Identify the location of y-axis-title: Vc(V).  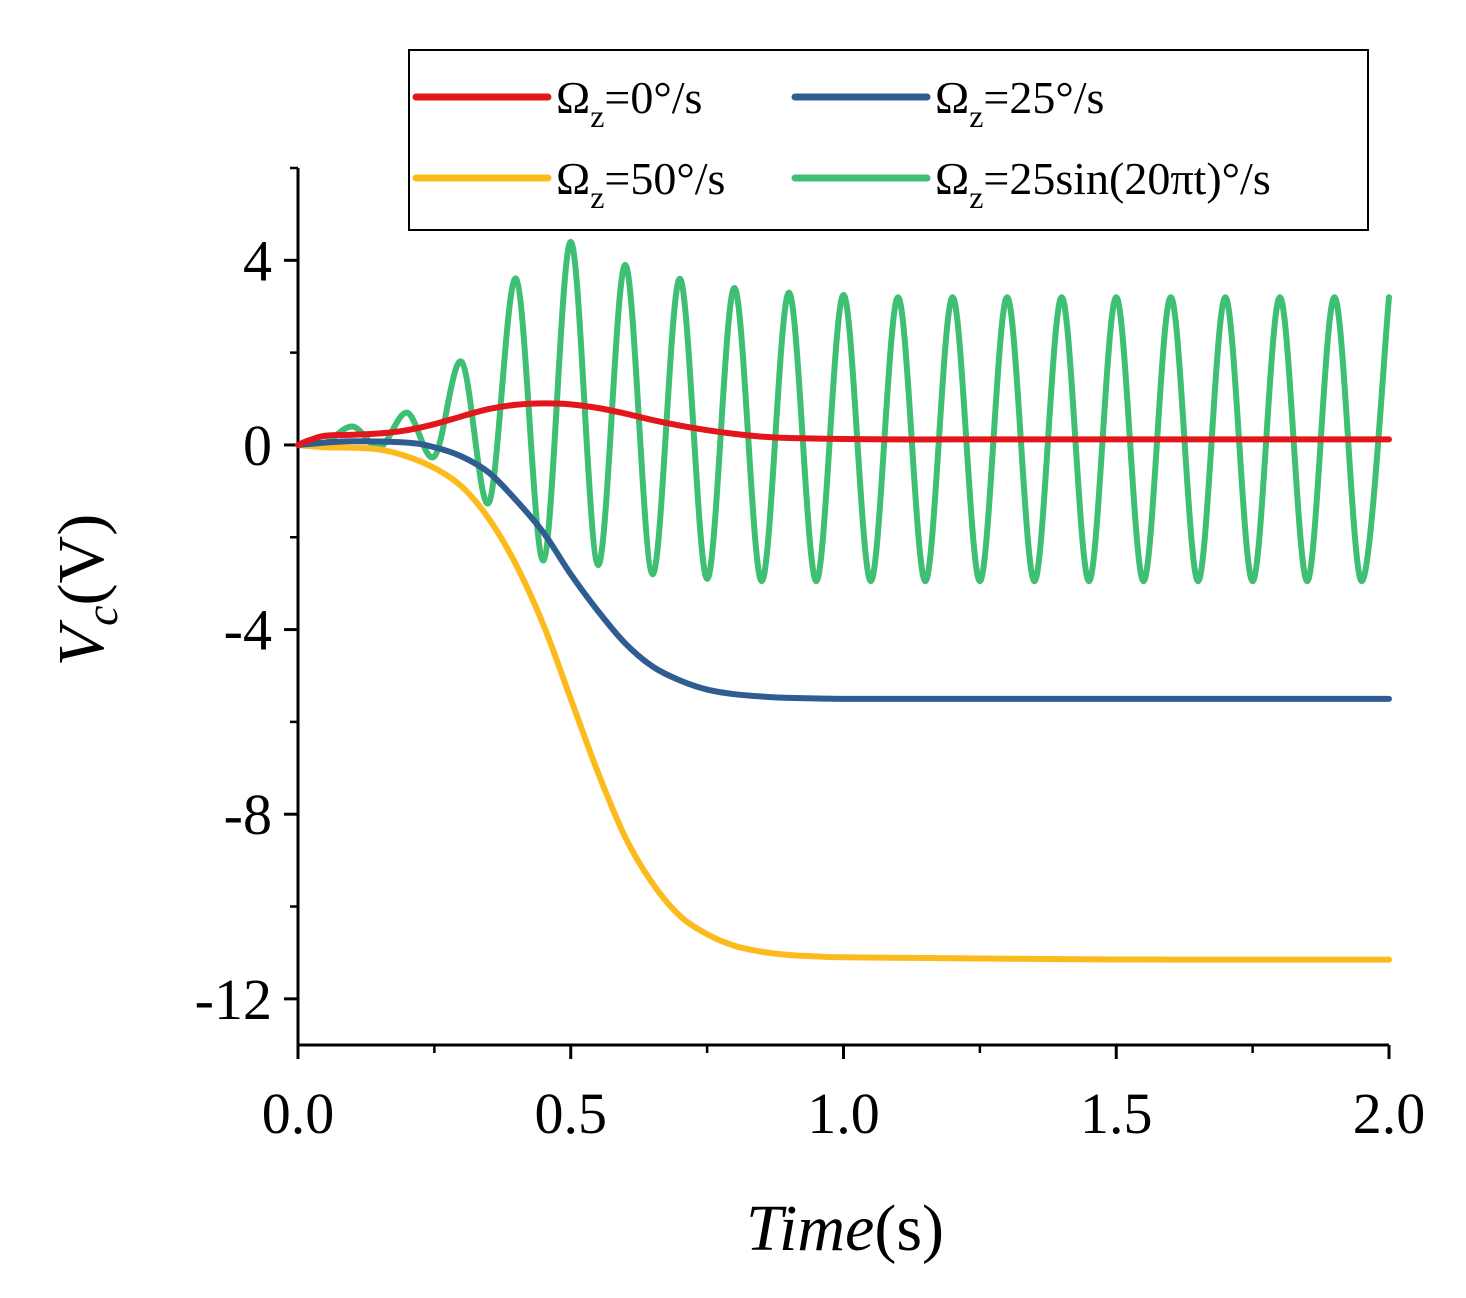
(86, 590).